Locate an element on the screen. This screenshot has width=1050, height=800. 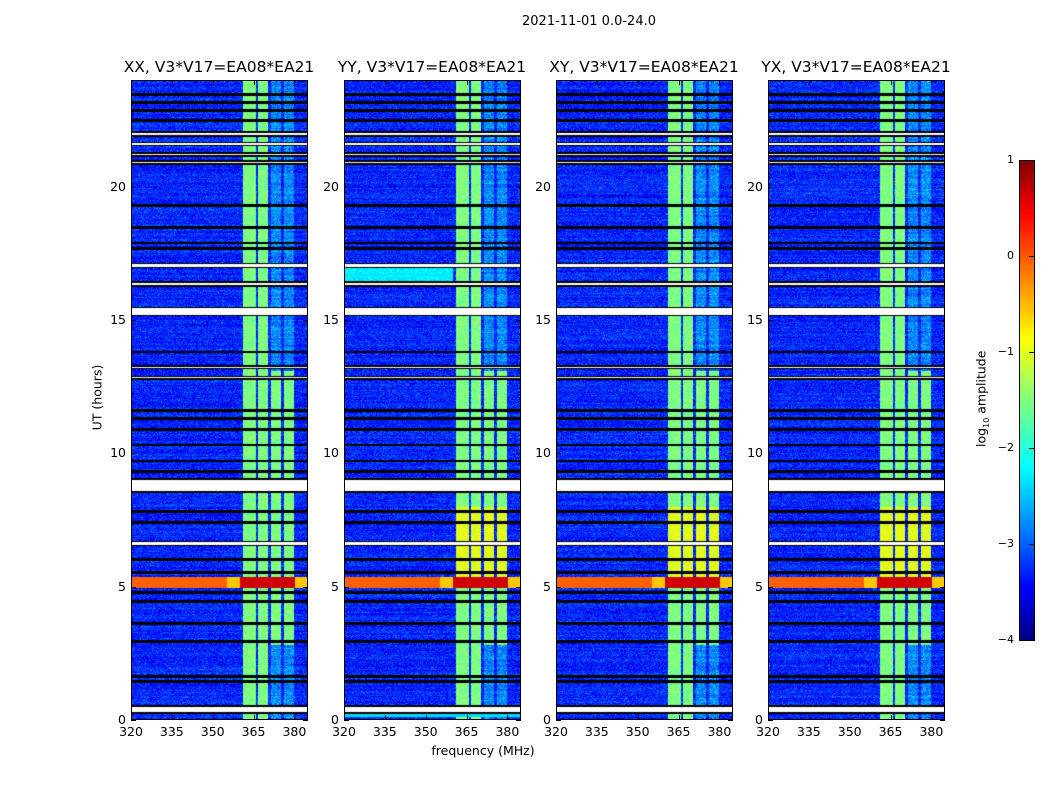
y-tick-label: 0 is located at coordinates (122, 719).